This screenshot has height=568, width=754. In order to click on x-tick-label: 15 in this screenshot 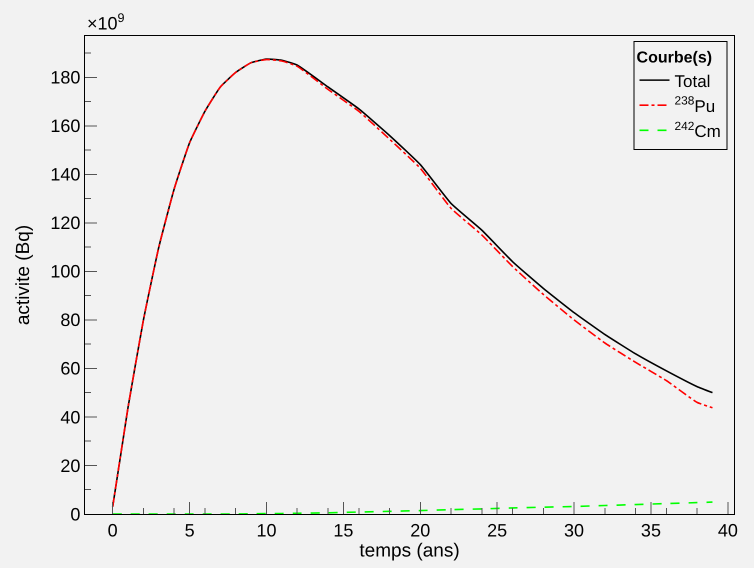, I will do `click(343, 530)`.